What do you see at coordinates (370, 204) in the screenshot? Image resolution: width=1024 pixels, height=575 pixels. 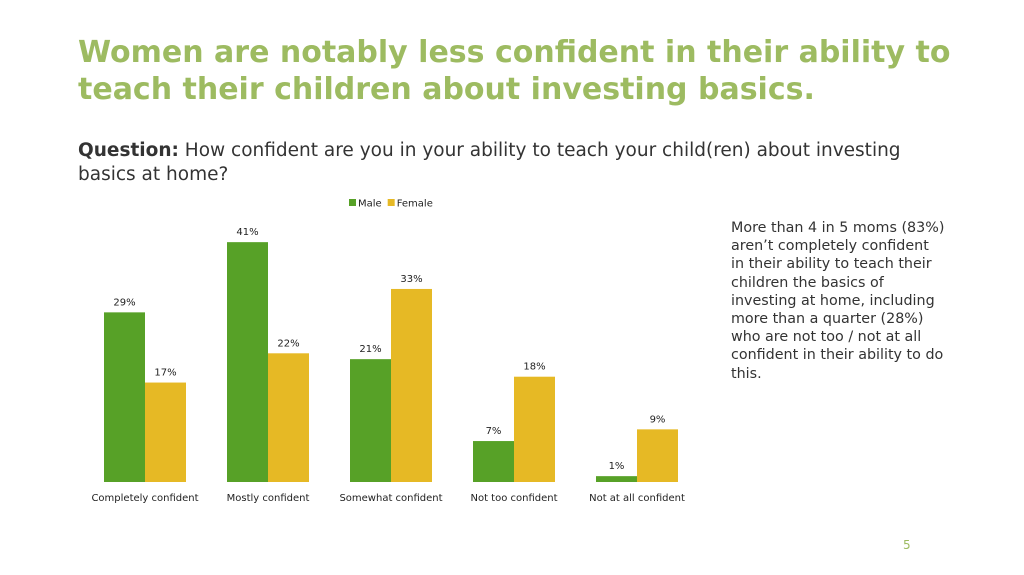 I see `legend-label-male: Male` at bounding box center [370, 204].